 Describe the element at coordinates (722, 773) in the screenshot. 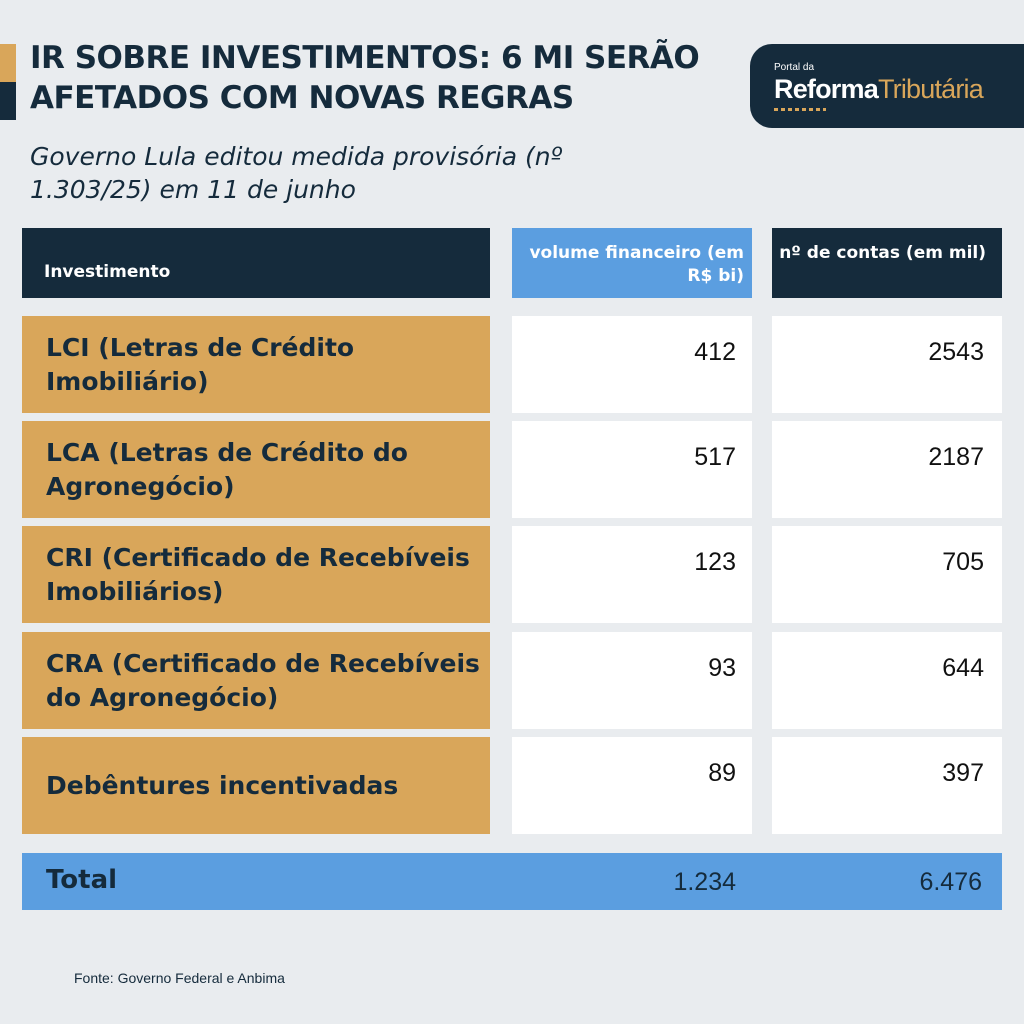

I see `row-4-volume-text: 89` at that location.